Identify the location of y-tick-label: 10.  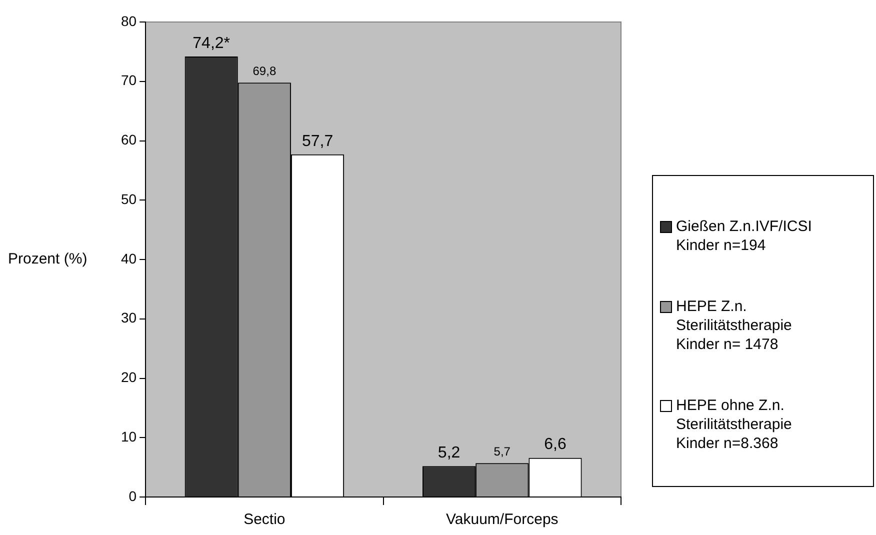
(128, 436).